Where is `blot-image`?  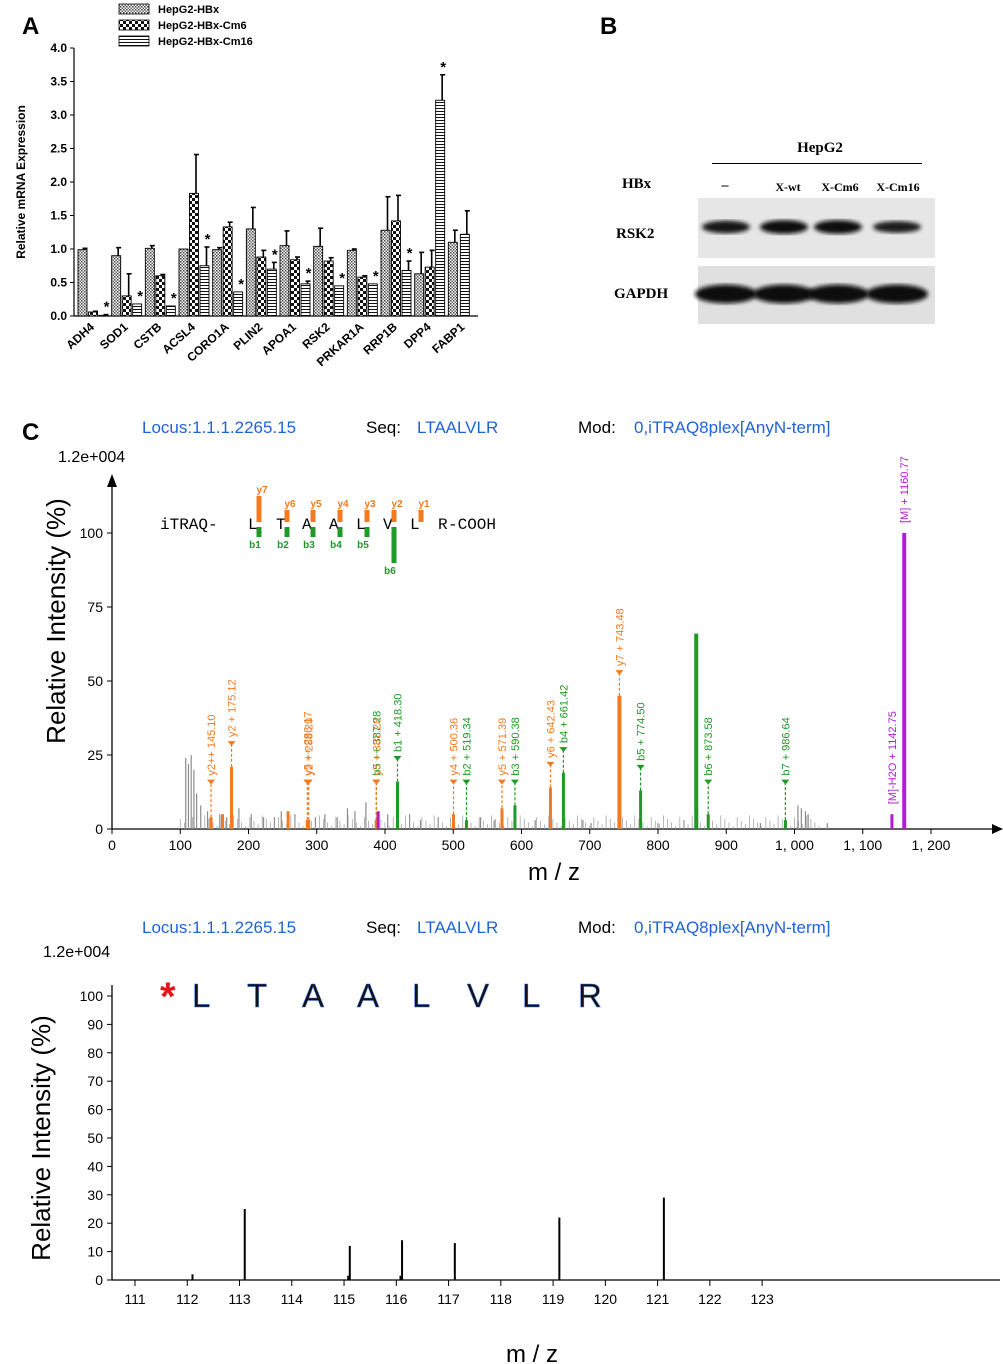
blot-image is located at coordinates (815, 261).